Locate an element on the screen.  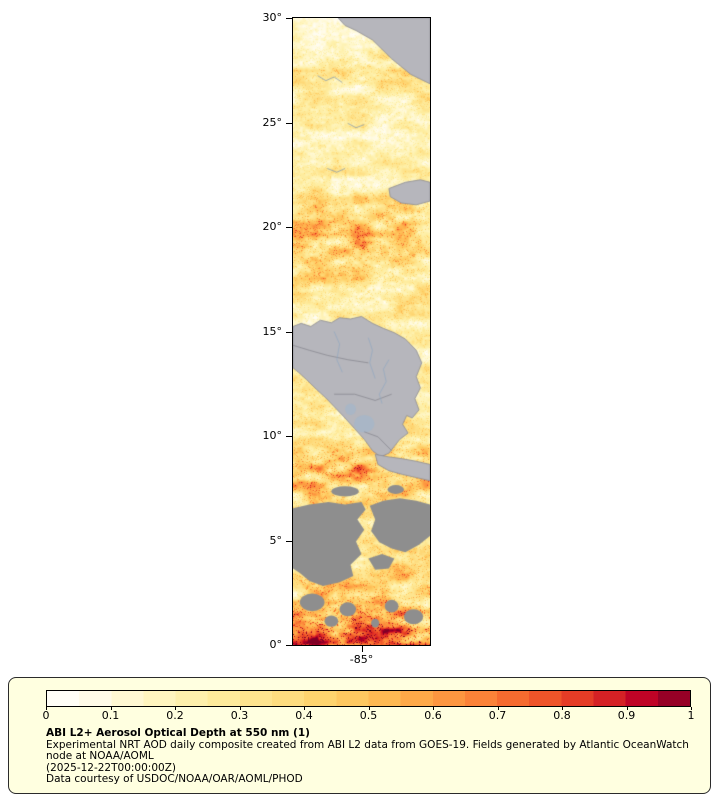
lon-tick-label: -85° is located at coordinates (361, 659).